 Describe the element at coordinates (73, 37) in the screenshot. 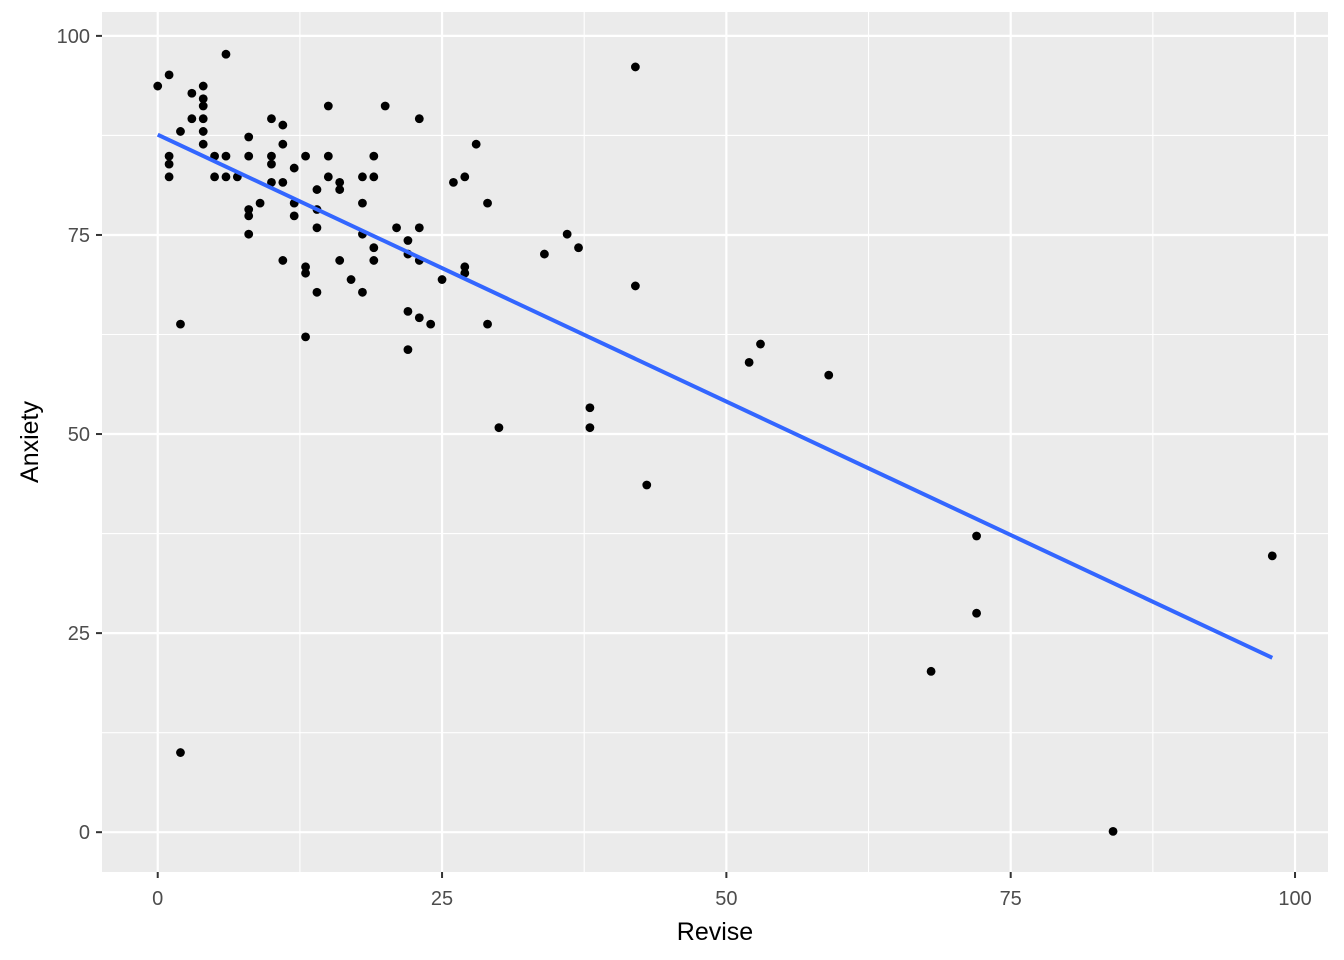

I see `y-tick-label: 100` at that location.